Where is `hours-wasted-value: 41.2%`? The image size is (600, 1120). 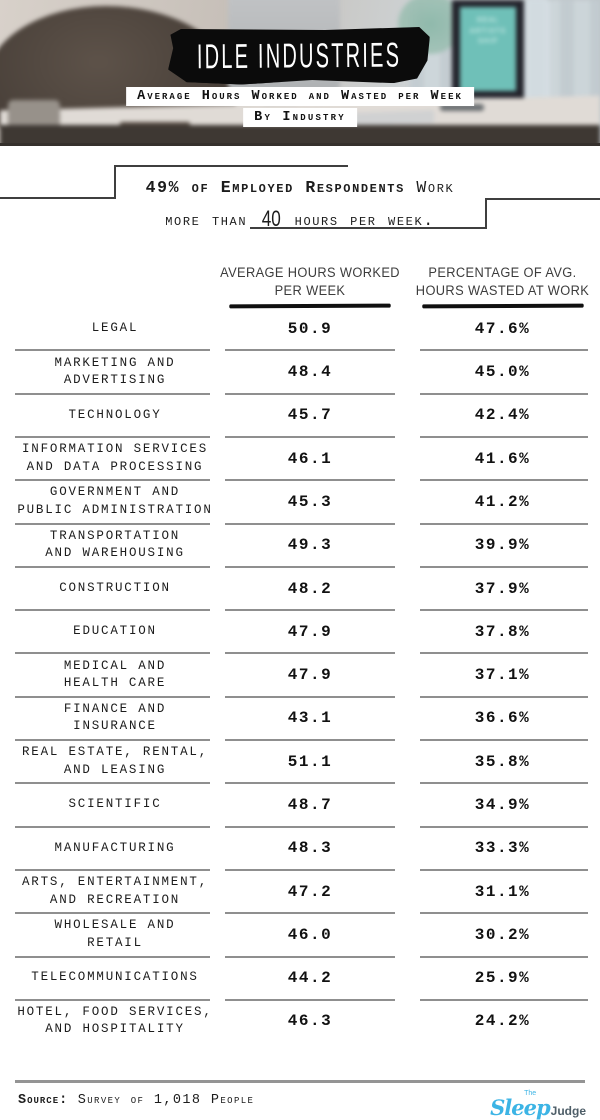
hours-wasted-value: 41.2% is located at coordinates (502, 501).